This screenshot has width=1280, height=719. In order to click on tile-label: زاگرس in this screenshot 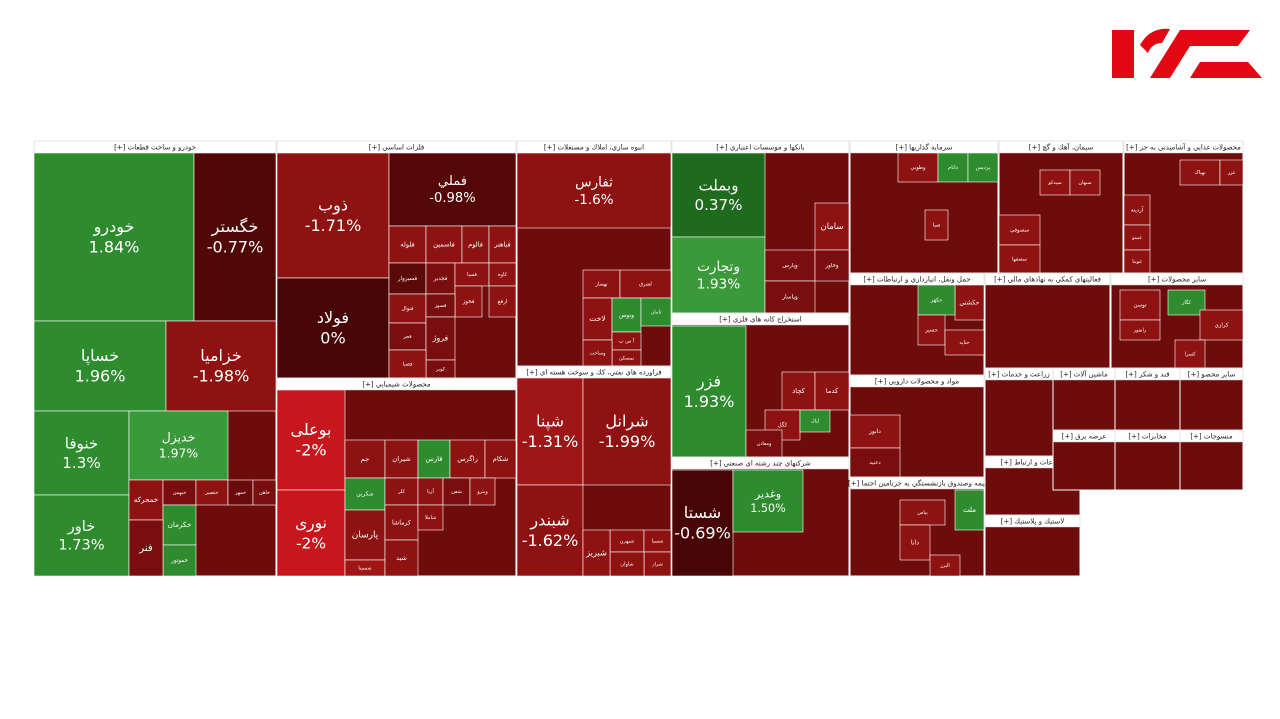, I will do `click(467, 458)`.